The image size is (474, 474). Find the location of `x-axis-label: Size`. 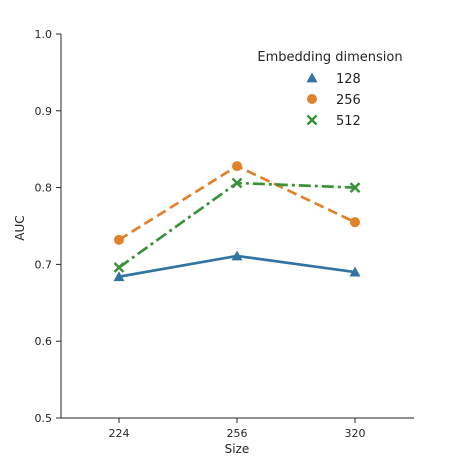

x-axis-label: Size is located at coordinates (237, 449).